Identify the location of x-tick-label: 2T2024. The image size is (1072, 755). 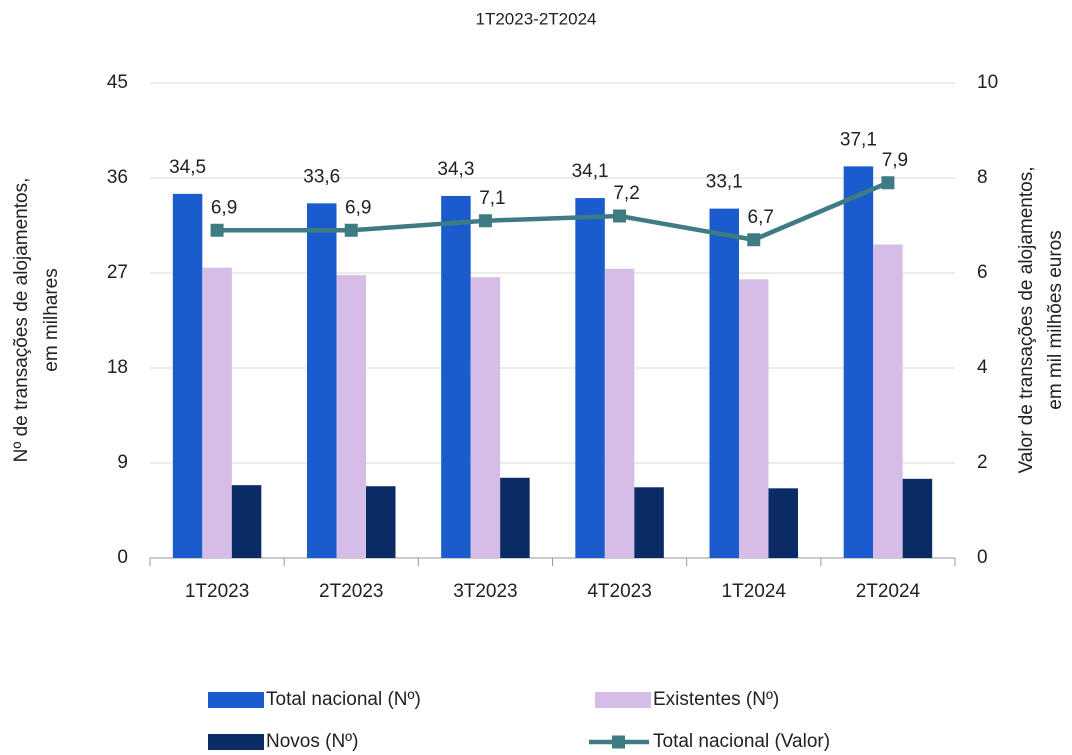
(888, 591).